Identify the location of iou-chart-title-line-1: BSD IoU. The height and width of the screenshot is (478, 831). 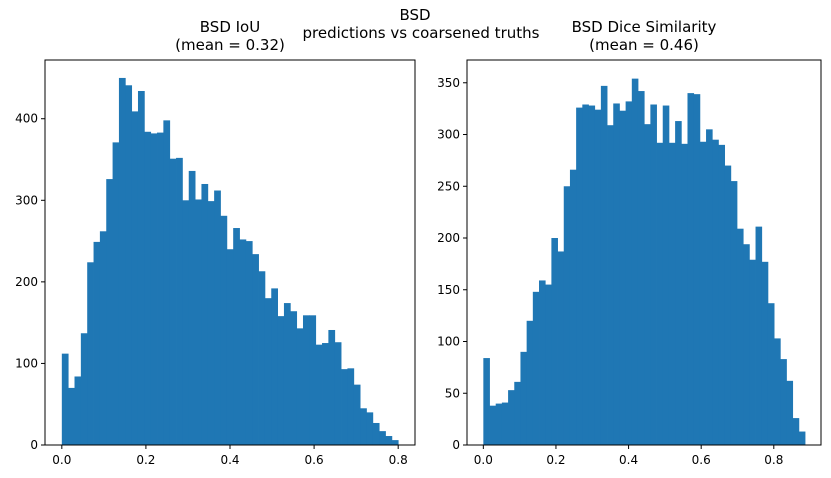
(230, 27).